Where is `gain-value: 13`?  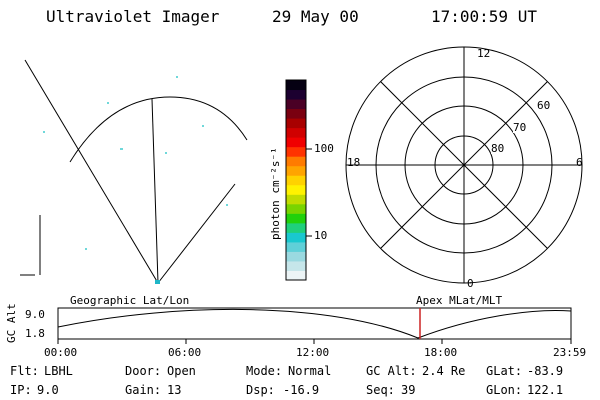 gain-value: 13 is located at coordinates (174, 390).